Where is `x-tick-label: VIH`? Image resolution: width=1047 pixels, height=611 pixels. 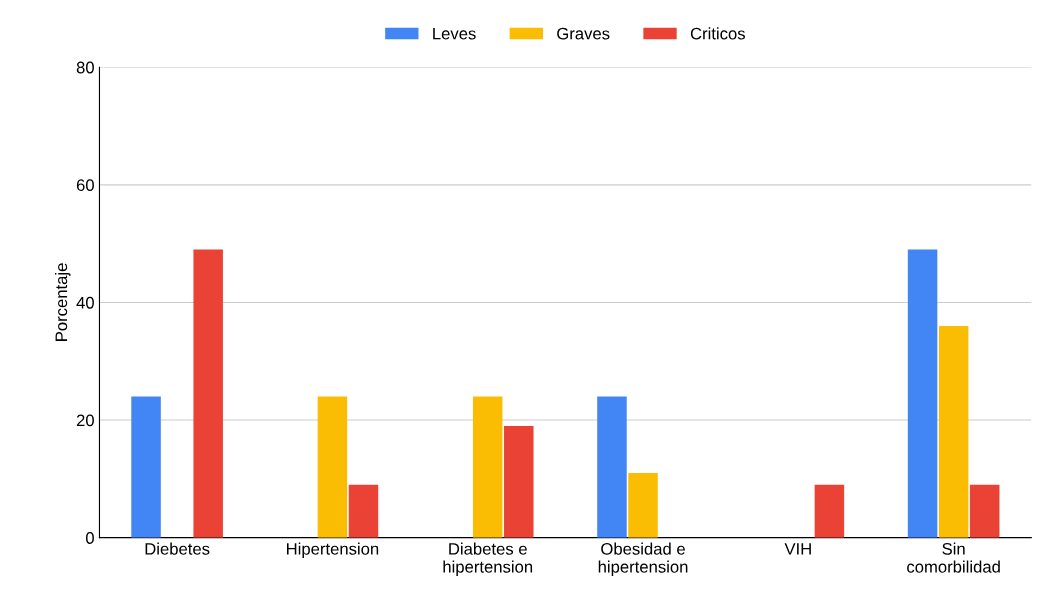 x-tick-label: VIH is located at coordinates (797, 549).